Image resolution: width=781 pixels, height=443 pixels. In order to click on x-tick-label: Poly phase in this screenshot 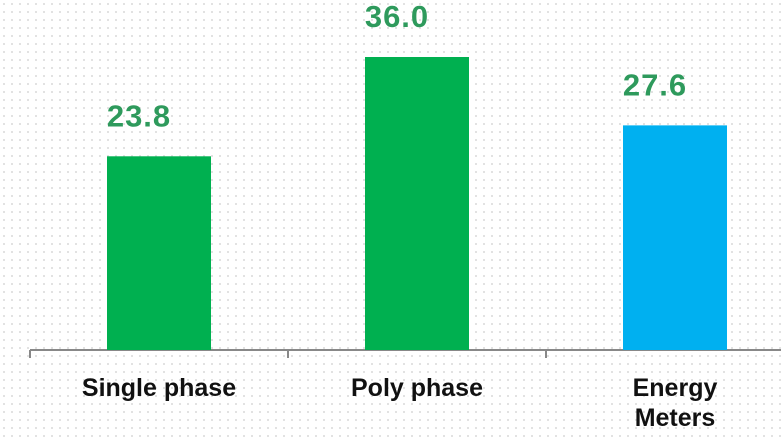, I will do `click(417, 388)`.